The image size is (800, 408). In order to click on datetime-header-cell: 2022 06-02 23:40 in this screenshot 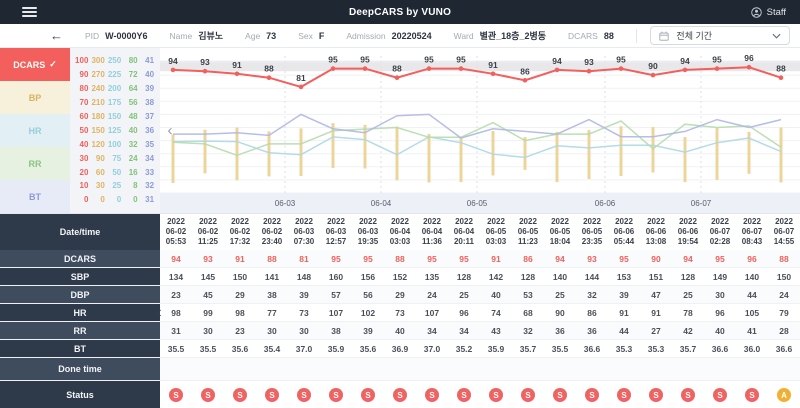, I will do `click(272, 231)`.